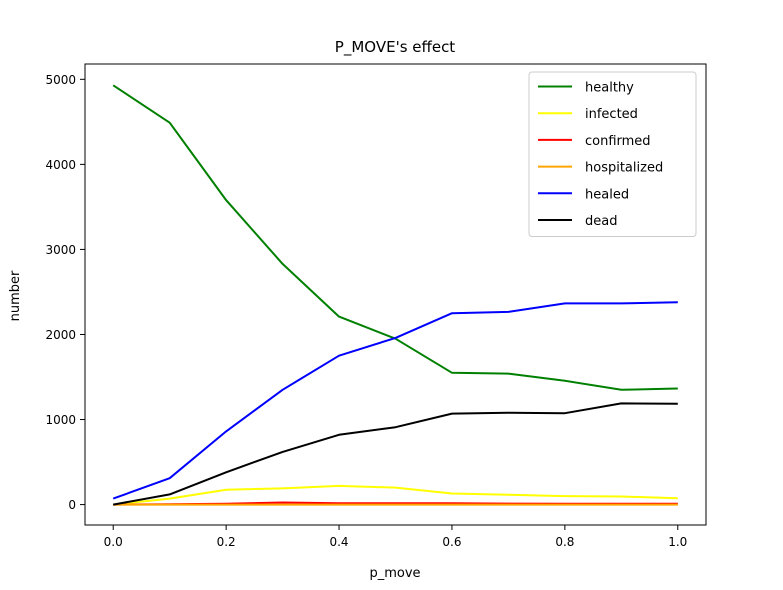 This screenshot has height=590, width=783. I want to click on legend-label-healthy: healthy, so click(609, 88).